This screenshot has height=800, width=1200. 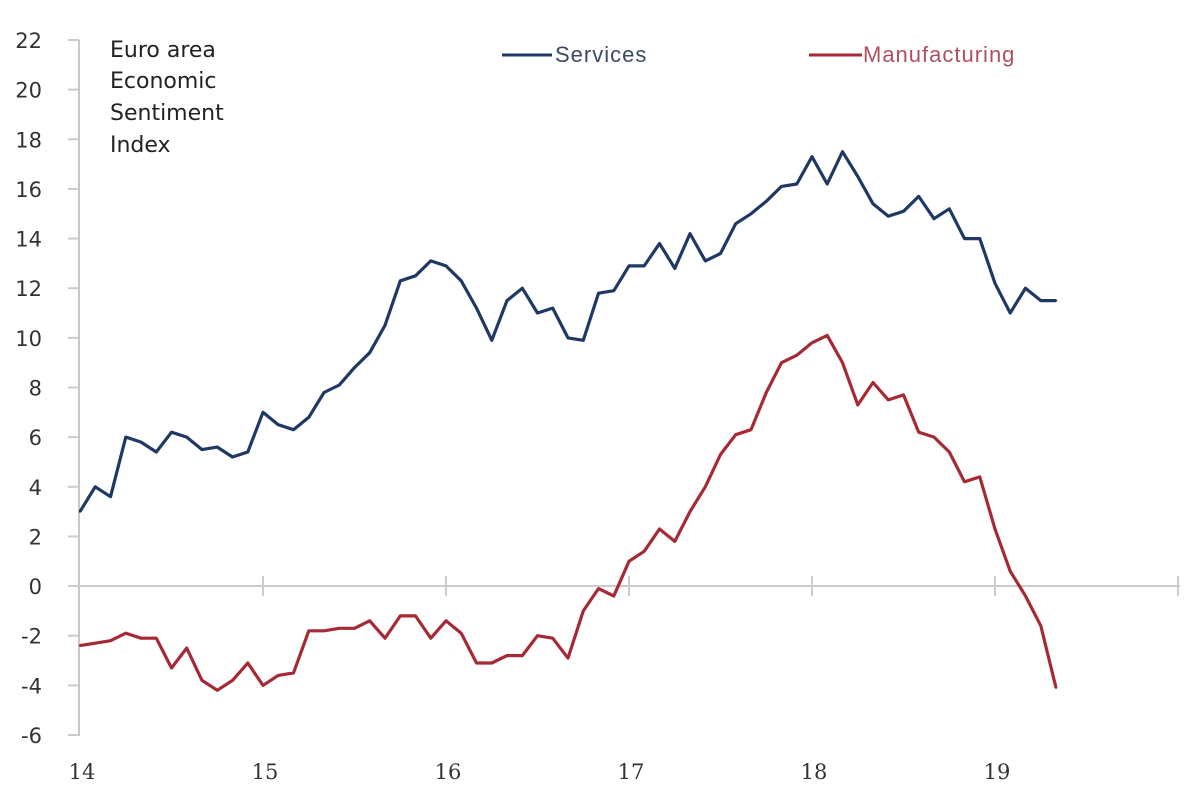 I want to click on y-tick-label: 6, so click(x=35, y=438).